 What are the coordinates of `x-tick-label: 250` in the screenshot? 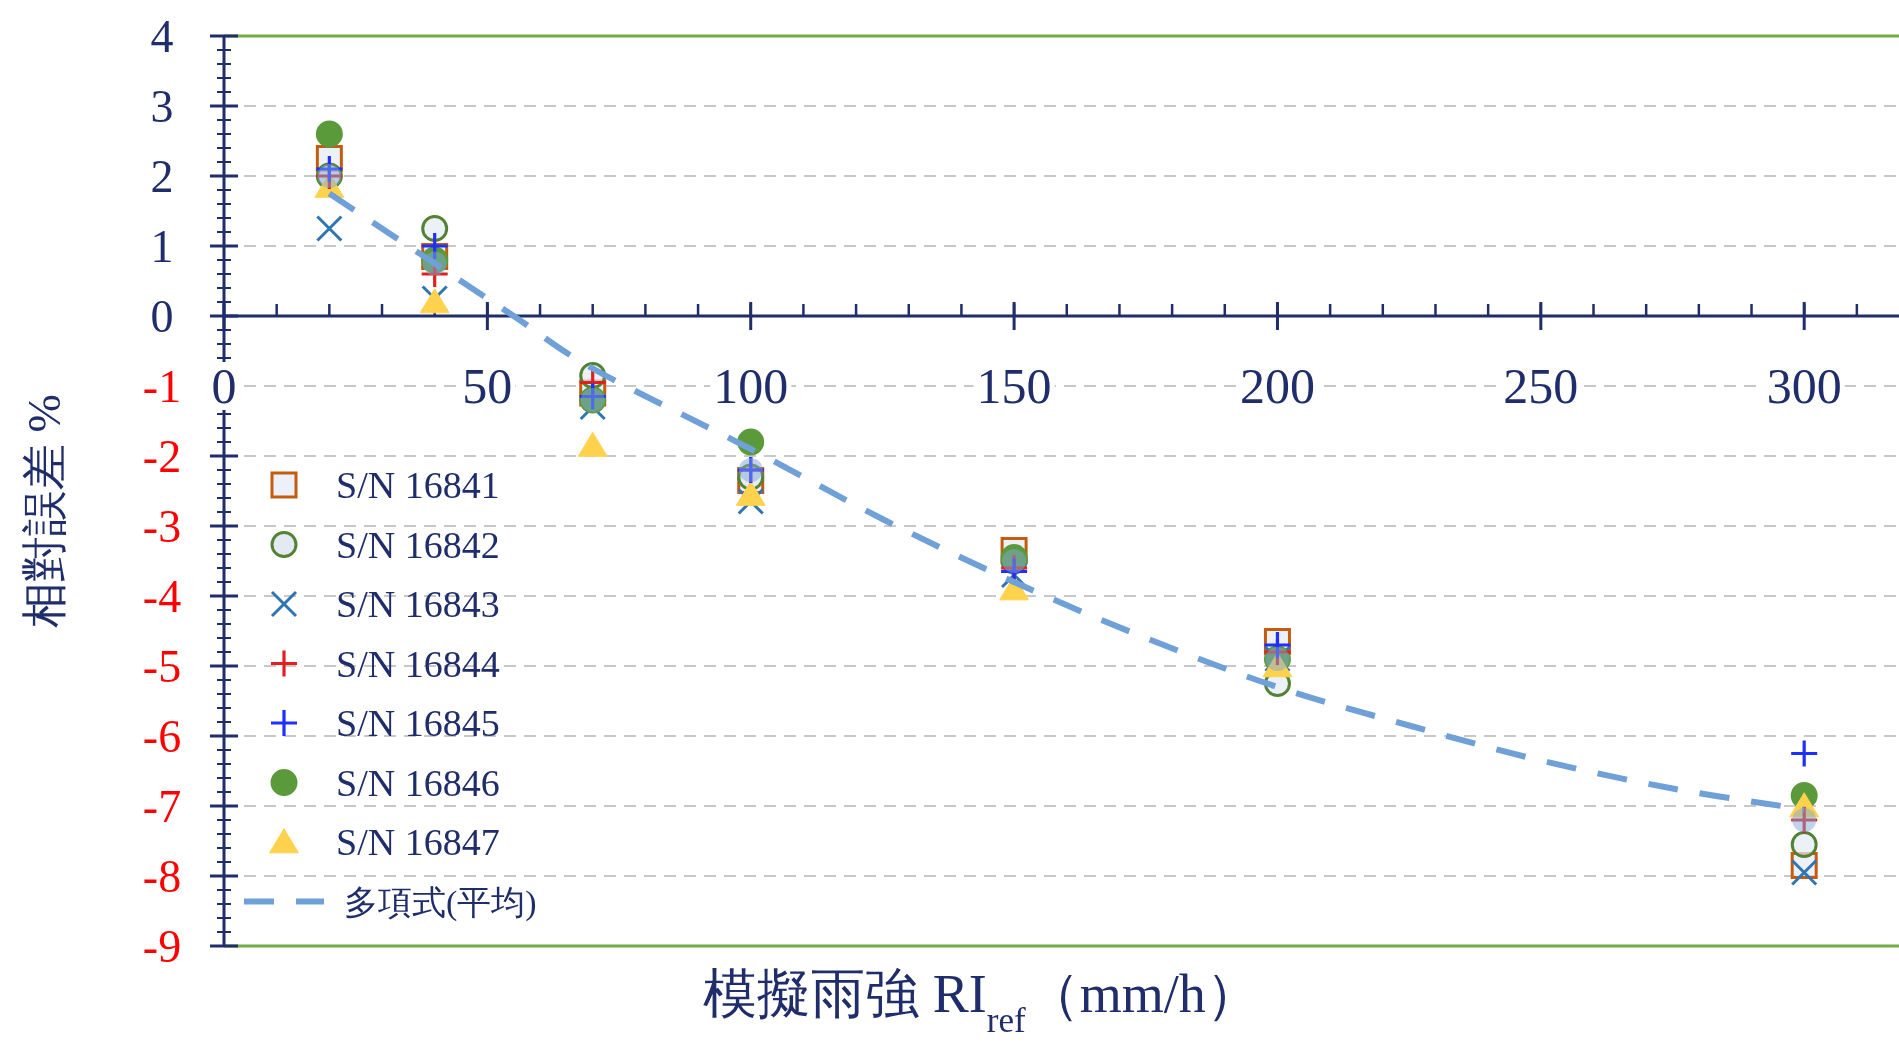 It's located at (1541, 386).